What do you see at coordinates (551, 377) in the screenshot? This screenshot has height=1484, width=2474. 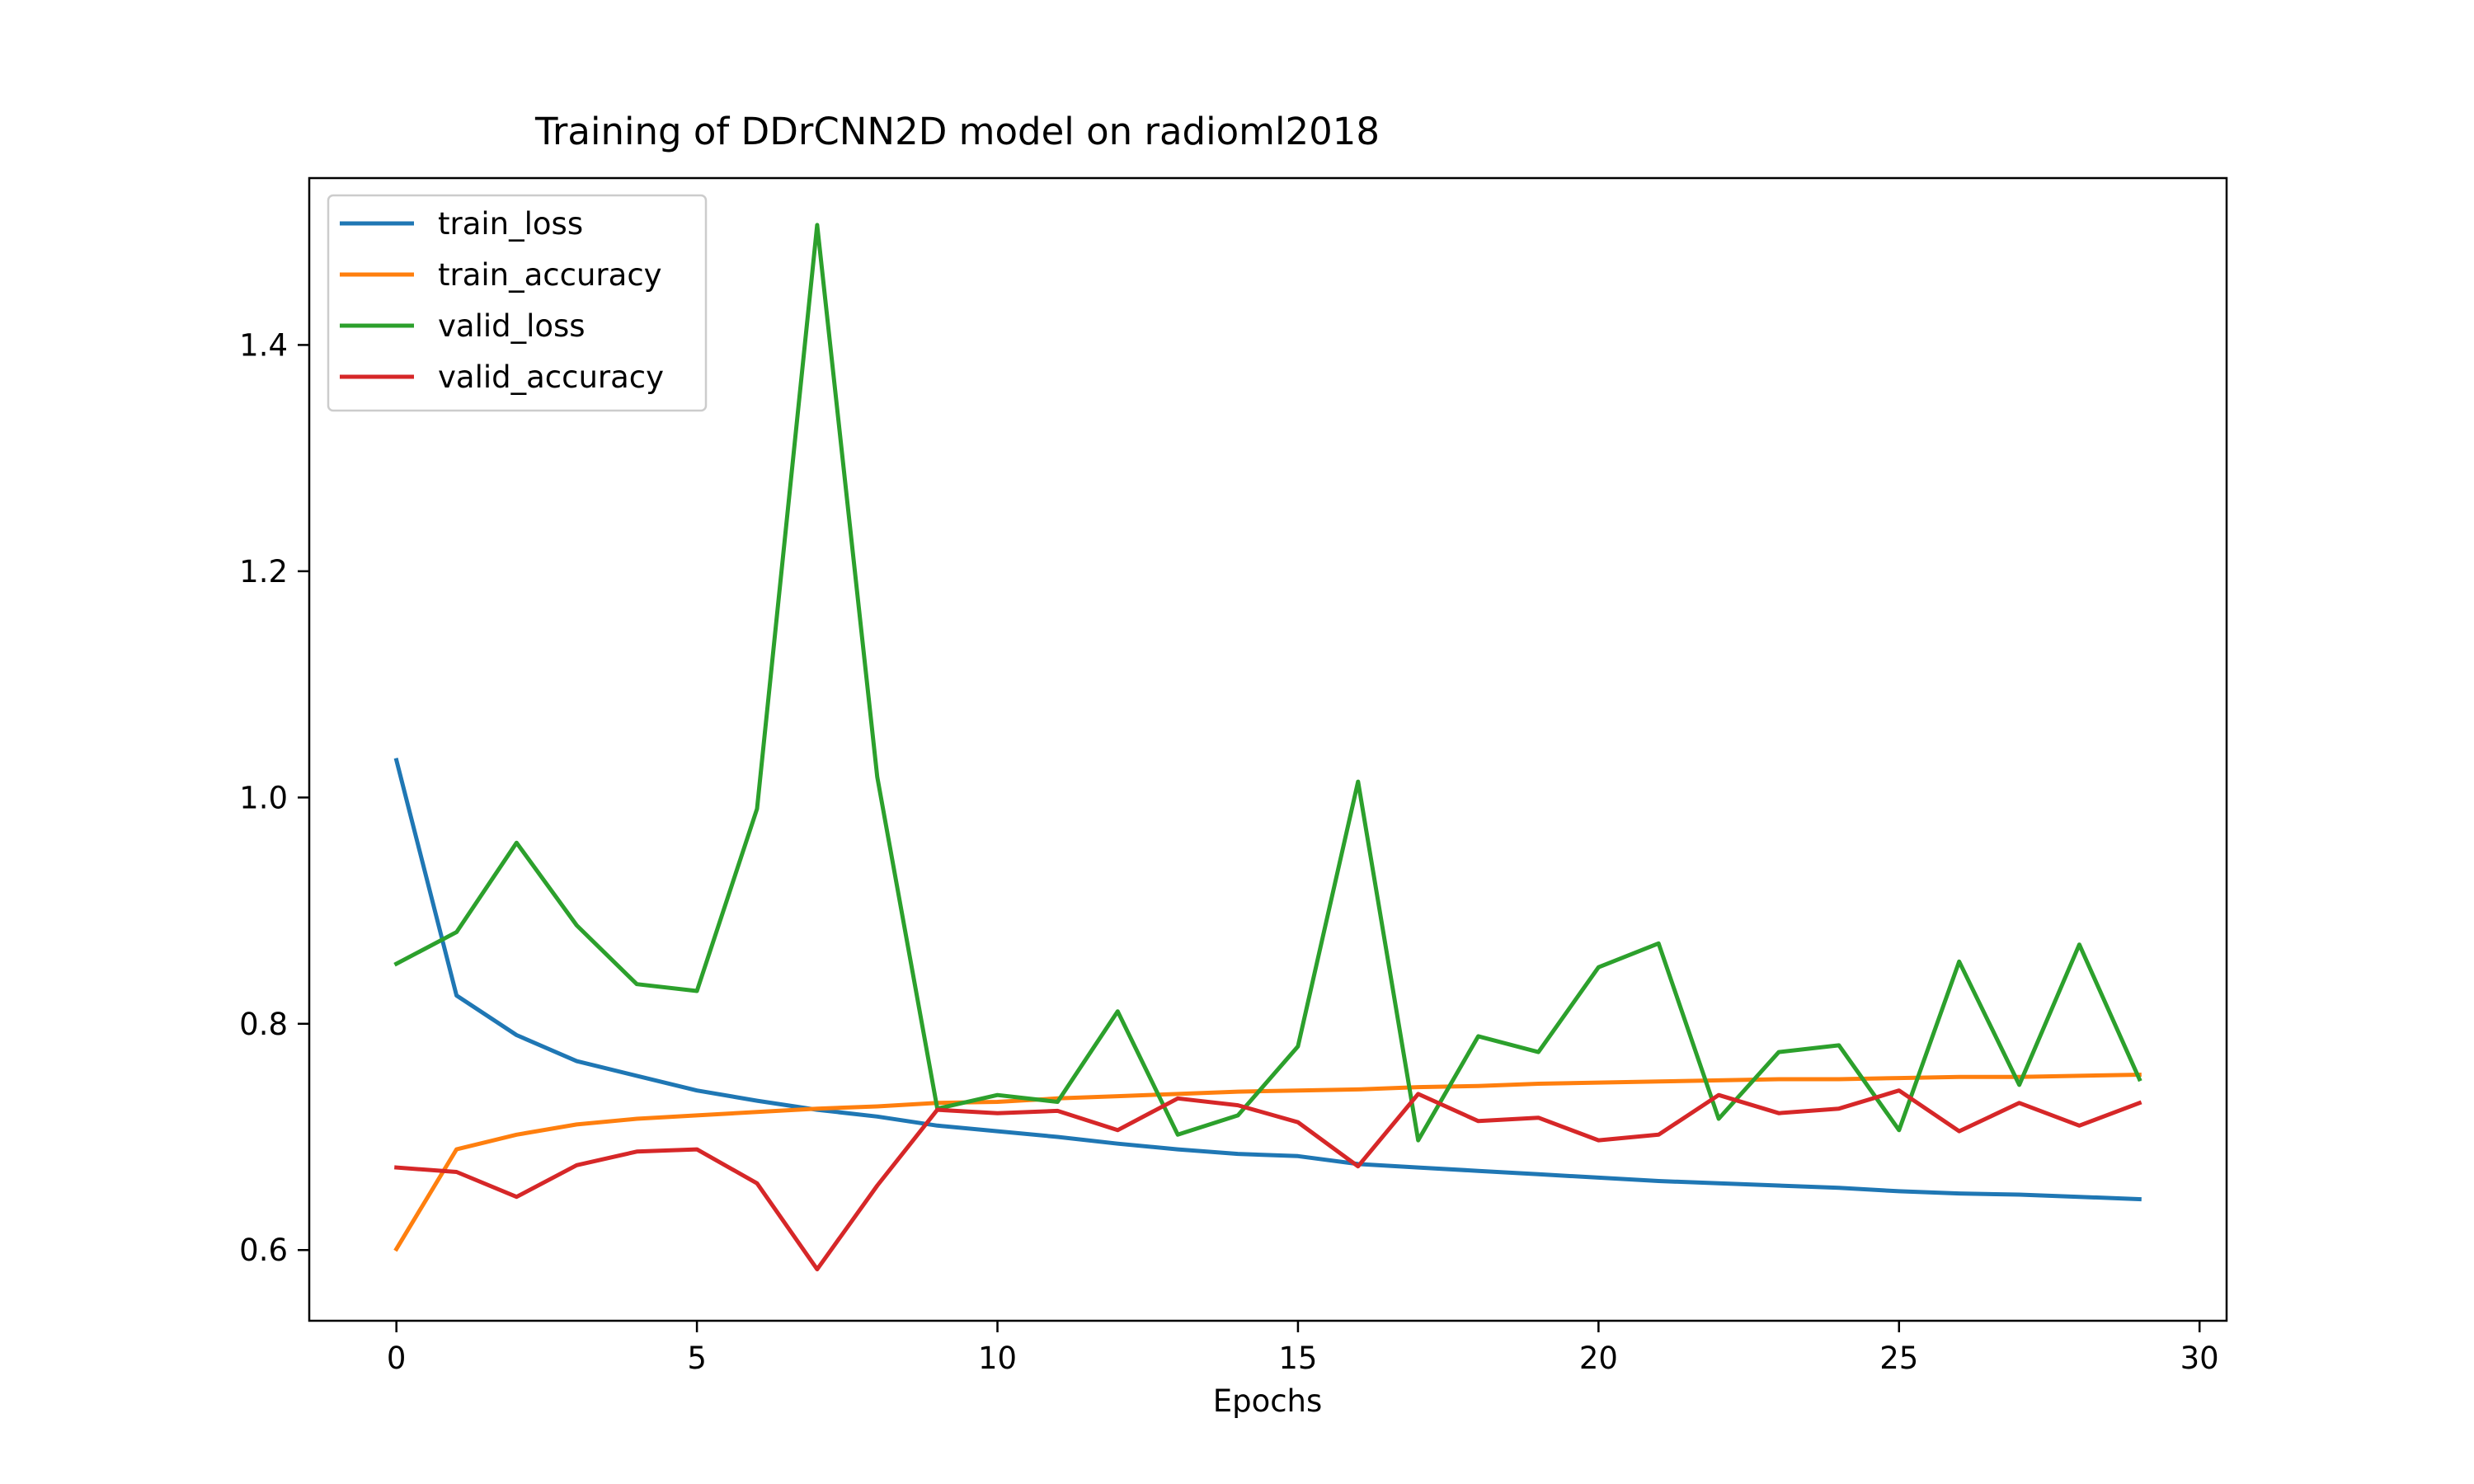 I see `legend-label: valid_accuracy` at bounding box center [551, 377].